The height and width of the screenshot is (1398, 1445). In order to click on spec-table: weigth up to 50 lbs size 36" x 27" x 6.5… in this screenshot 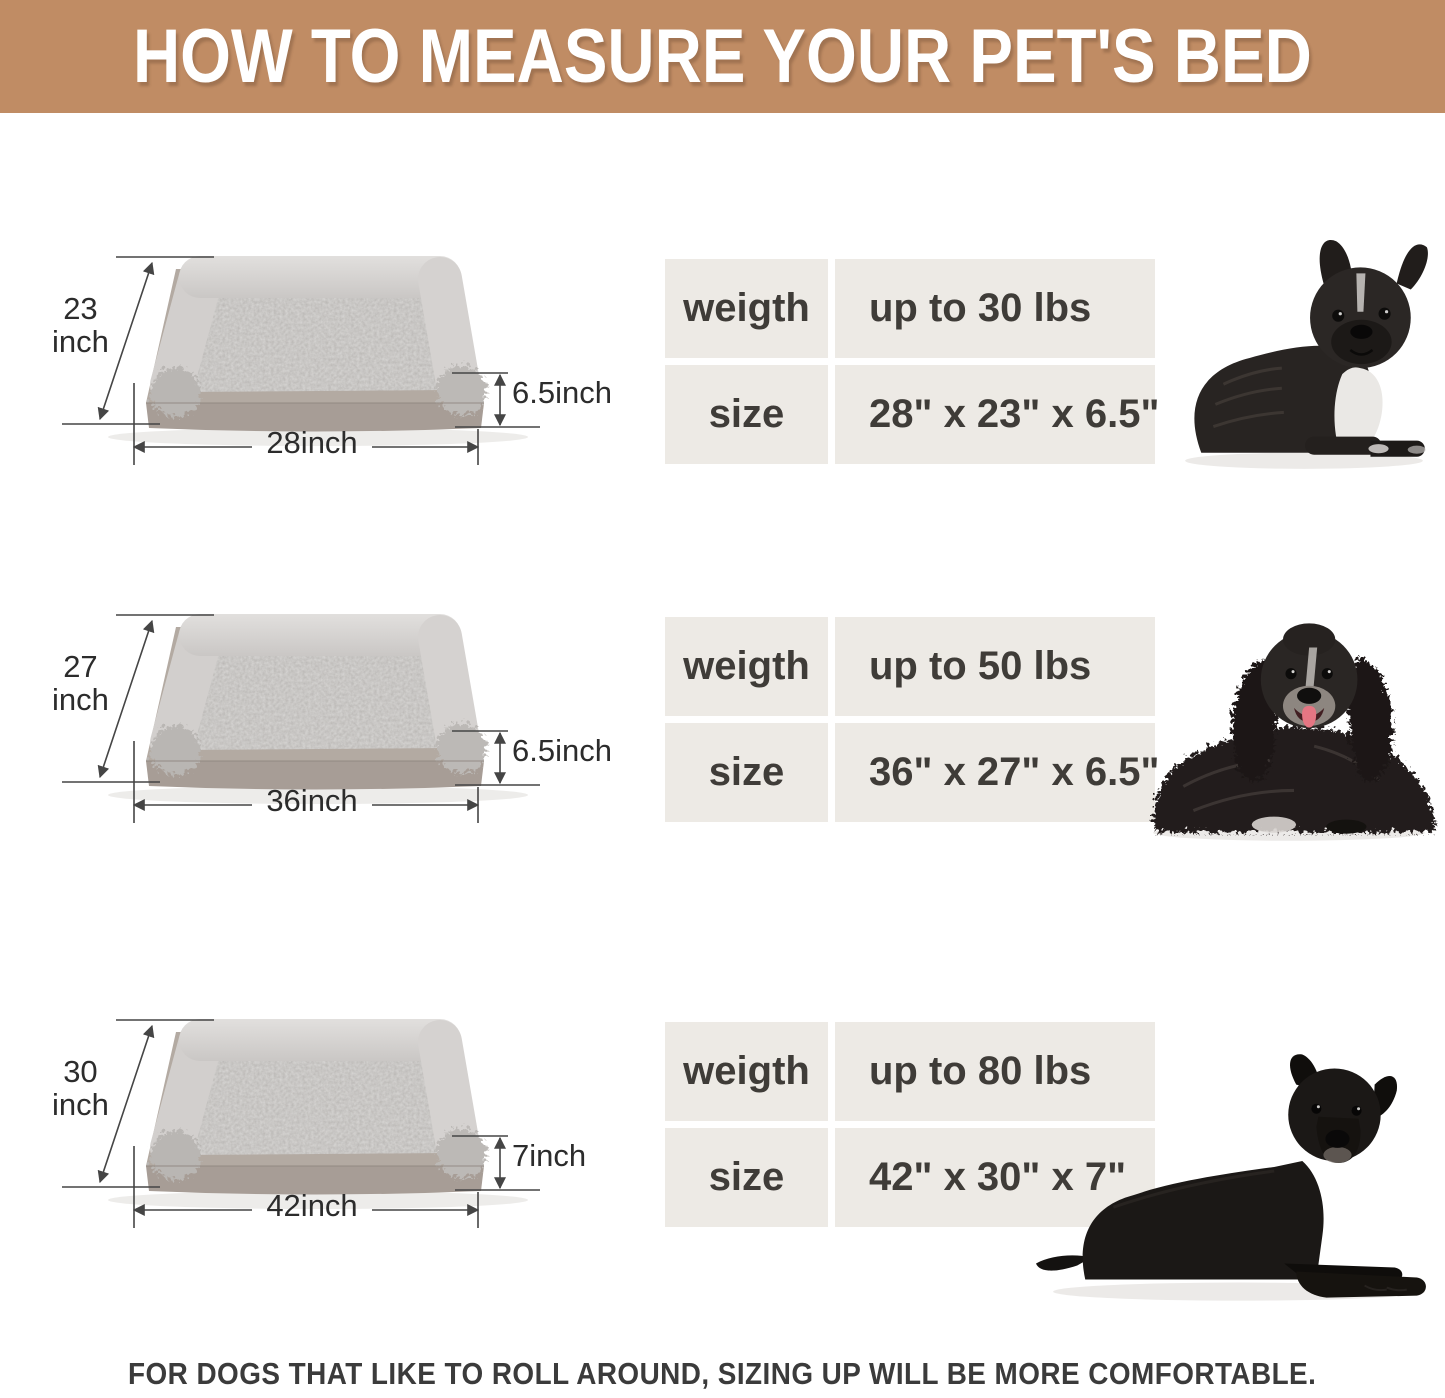, I will do `click(912, 719)`.